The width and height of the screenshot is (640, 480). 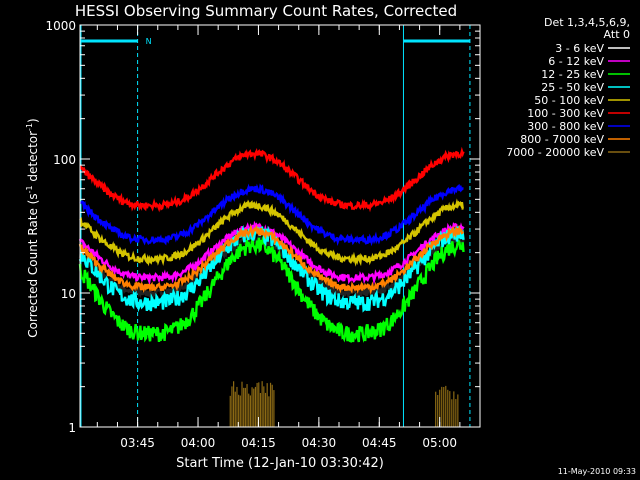 What do you see at coordinates (565, 126) in the screenshot?
I see `legend-label: 300 - 800 keV` at bounding box center [565, 126].